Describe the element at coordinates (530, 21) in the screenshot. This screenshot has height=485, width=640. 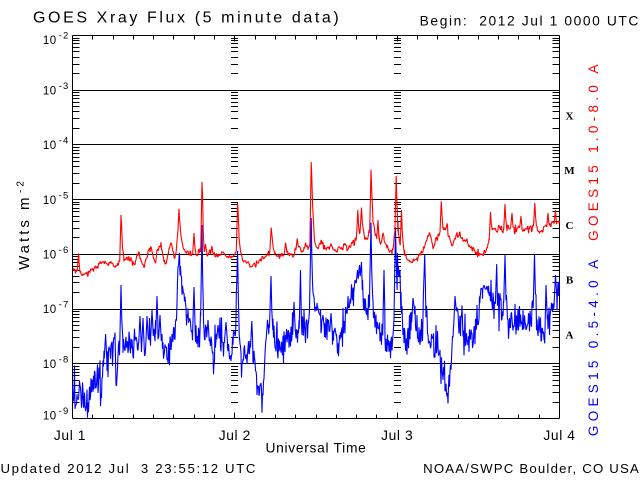
I see `svg-text: Begin: 2012 Jul 1 0000 UTC` at that location.